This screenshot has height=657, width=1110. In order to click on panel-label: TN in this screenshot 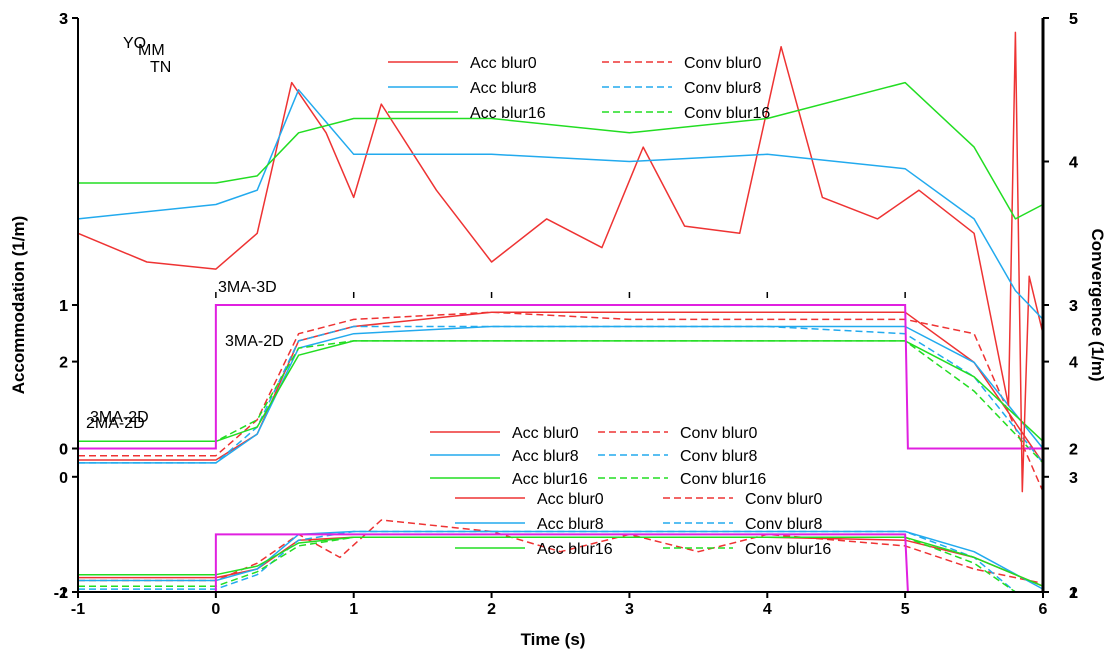, I will do `click(160, 67)`.